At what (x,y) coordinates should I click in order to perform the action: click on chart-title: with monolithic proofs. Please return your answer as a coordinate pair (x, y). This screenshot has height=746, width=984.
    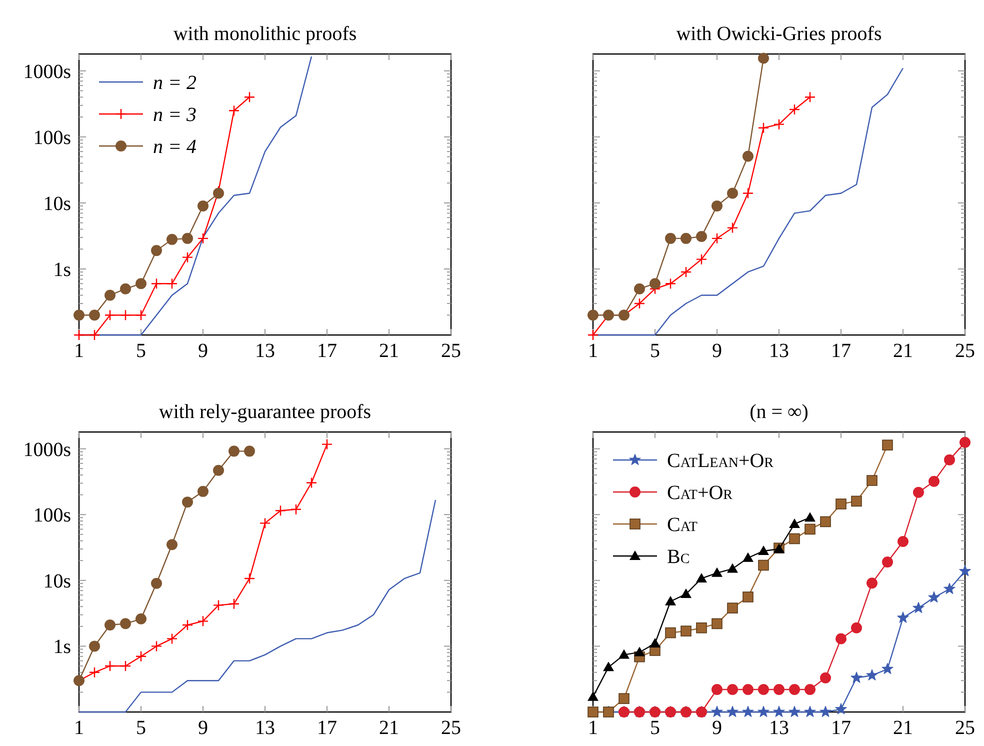
    Looking at the image, I should click on (265, 34).